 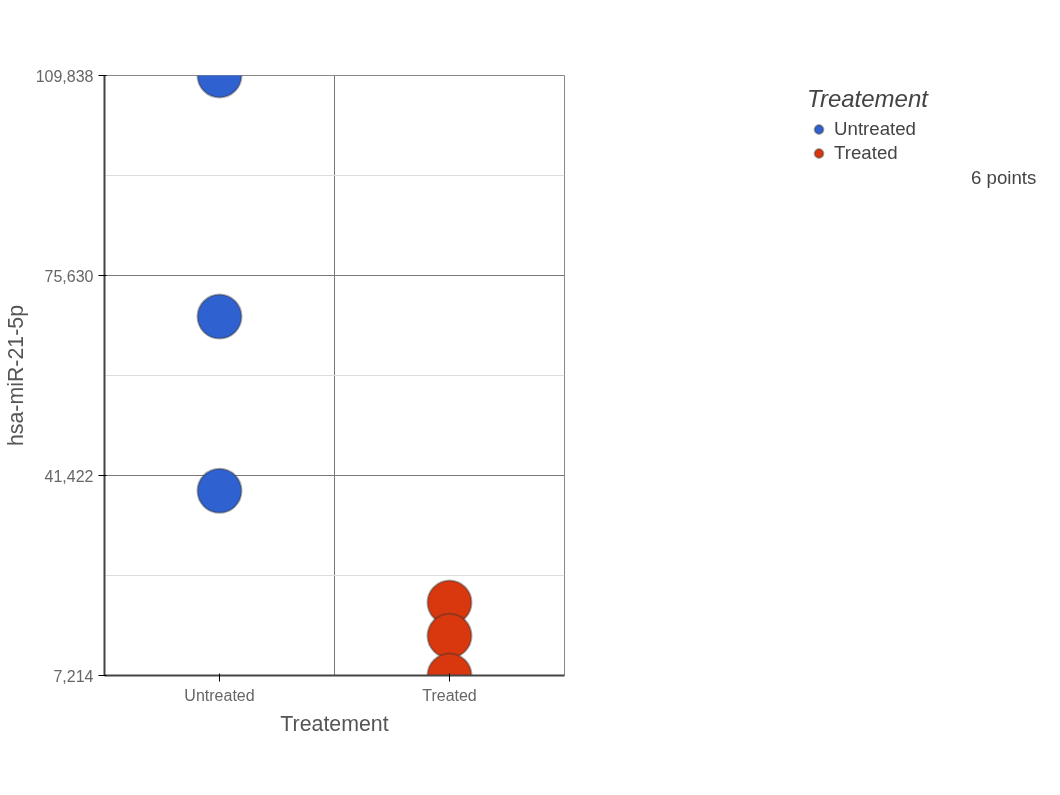 What do you see at coordinates (334, 723) in the screenshot?
I see `x-axis-title: Treatement` at bounding box center [334, 723].